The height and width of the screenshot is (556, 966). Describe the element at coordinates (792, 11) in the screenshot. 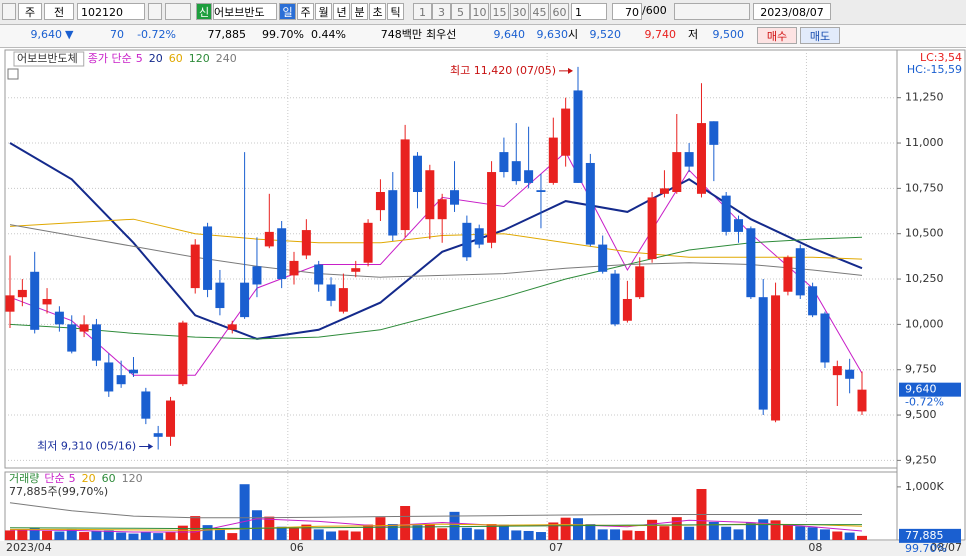

I see `date-input: 2023/08/07` at that location.